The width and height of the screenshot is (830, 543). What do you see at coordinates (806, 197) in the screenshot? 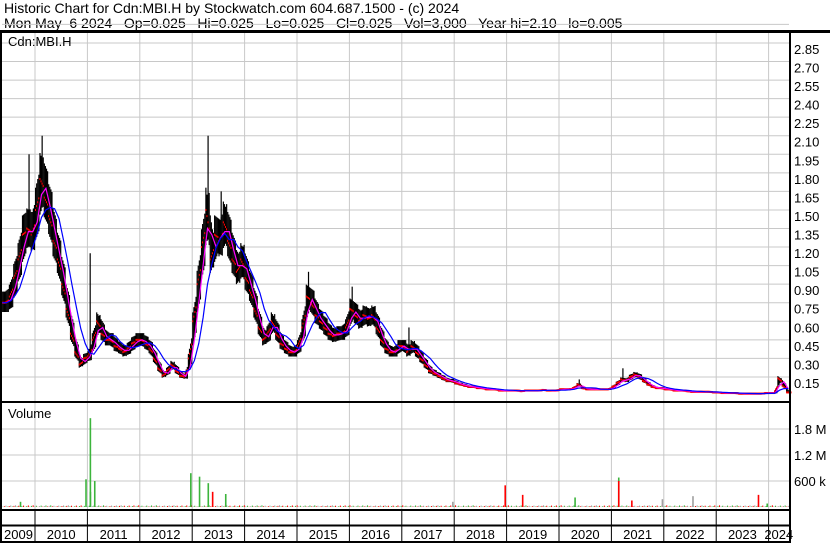
I see `price-tick-label: 1.65` at bounding box center [806, 197].